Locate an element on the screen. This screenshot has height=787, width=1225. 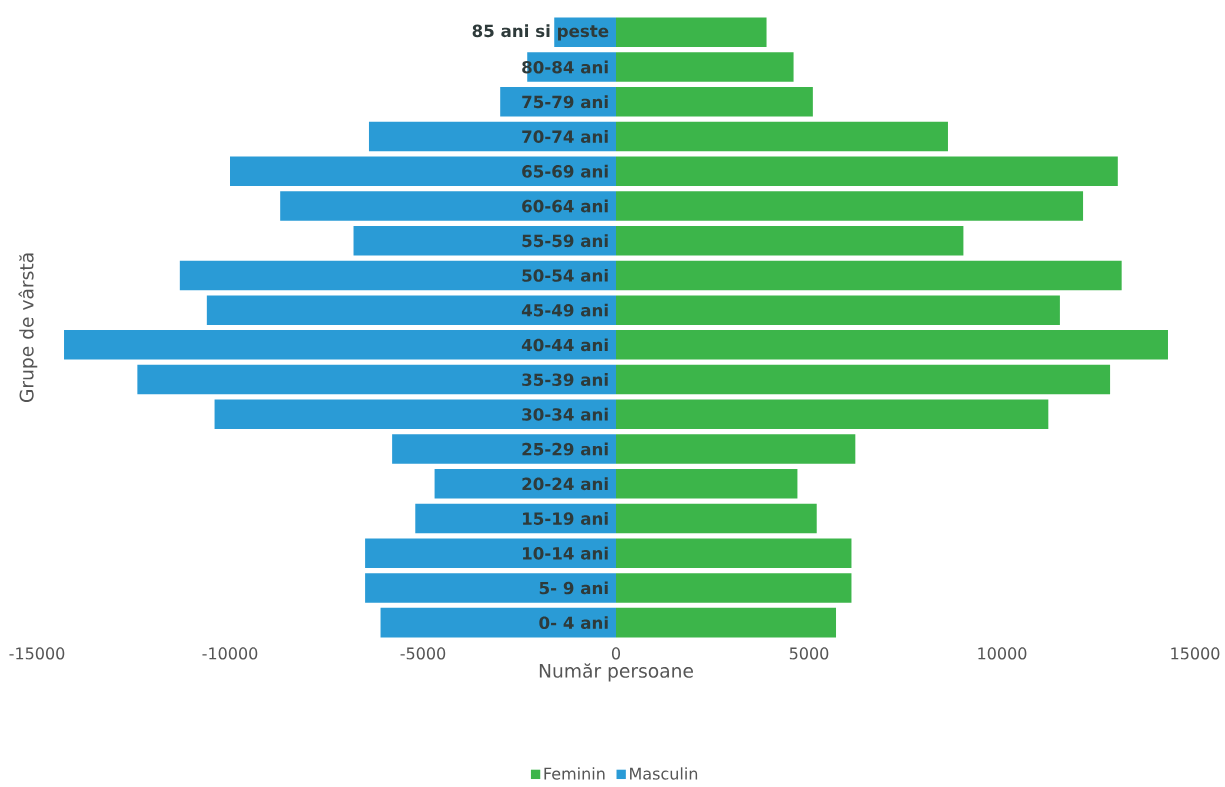
x-tick-label: 10000 is located at coordinates (1002, 653).